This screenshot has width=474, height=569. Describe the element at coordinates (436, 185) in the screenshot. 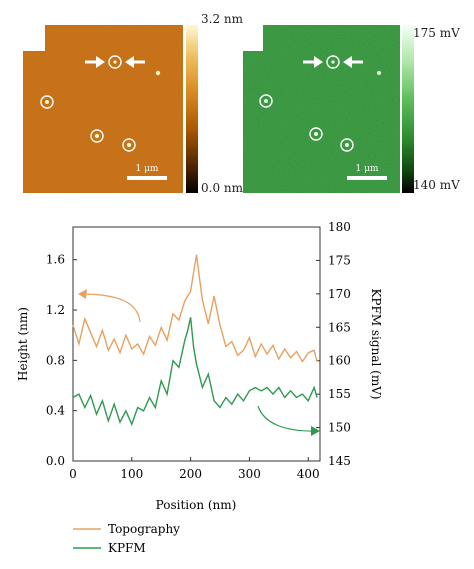

I see `kpfm-colorbar-min: 140 mV` at that location.